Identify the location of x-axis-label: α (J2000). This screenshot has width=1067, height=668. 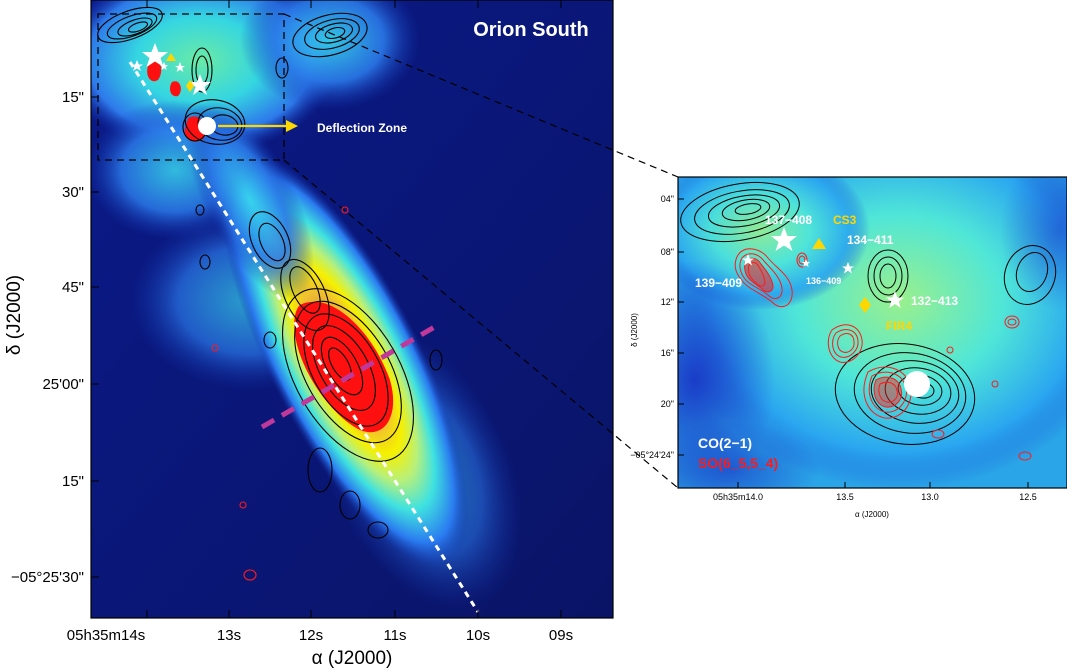
(352, 658).